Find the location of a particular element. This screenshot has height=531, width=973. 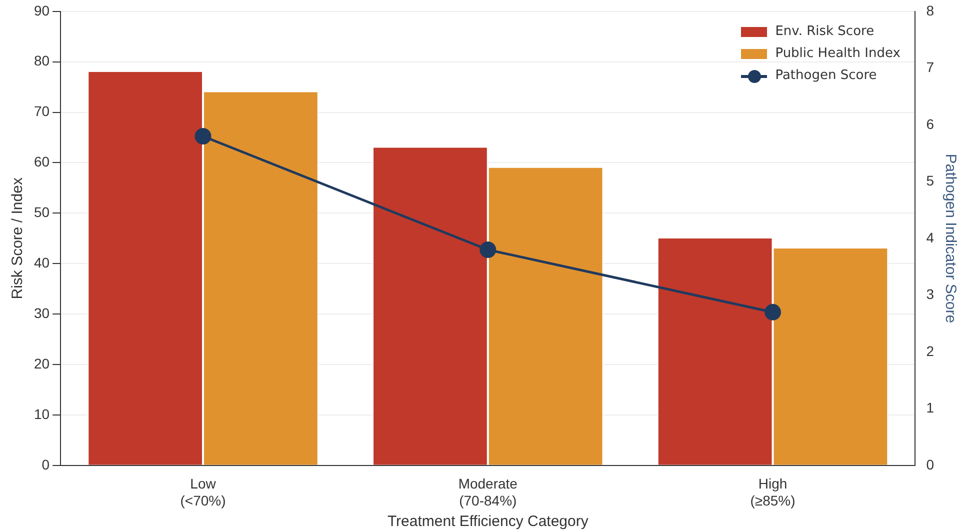

x-tick-label: High (≥85%) is located at coordinates (773, 492).